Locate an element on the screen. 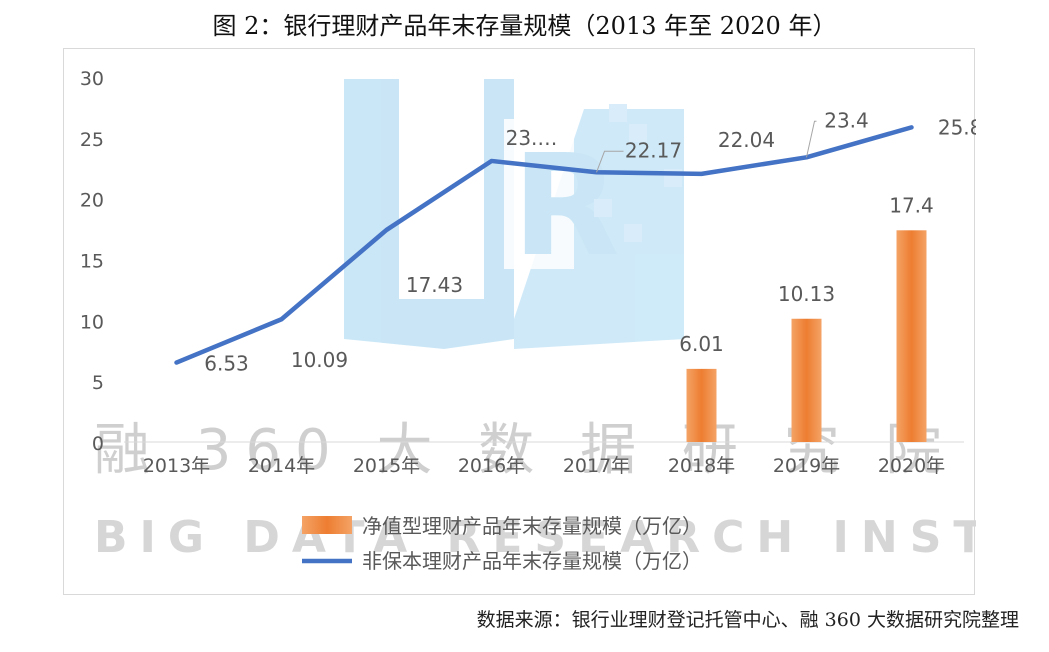 This screenshot has width=1049, height=652. y-tick-label: 10 is located at coordinates (92, 322).